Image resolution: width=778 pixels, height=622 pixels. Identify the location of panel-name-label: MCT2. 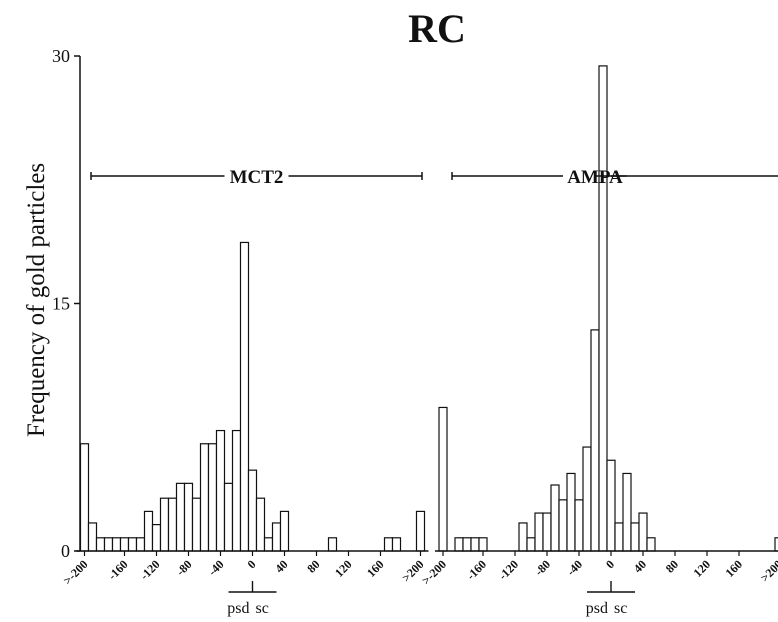
(257, 177).